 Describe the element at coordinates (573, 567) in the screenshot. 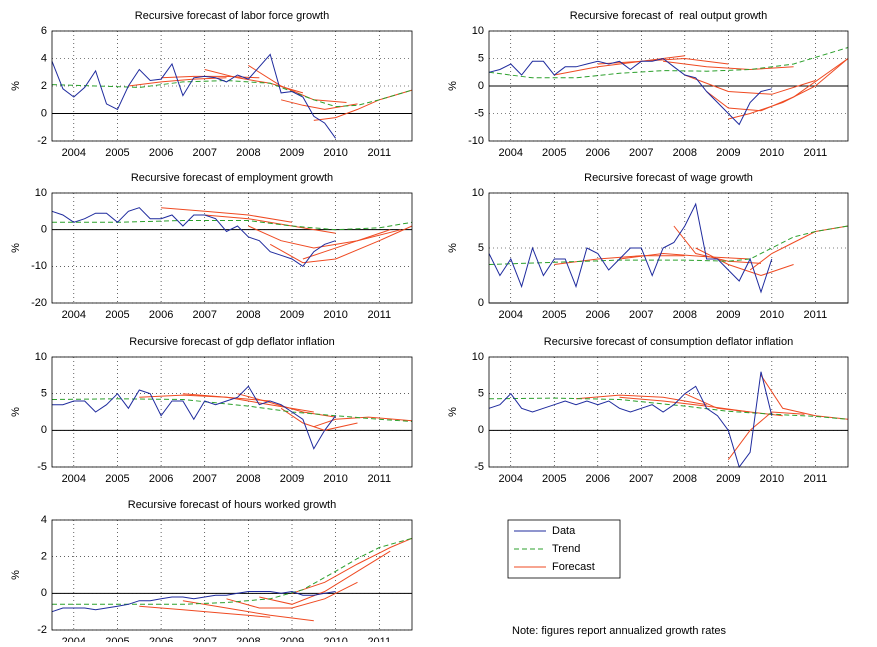

I see `legend-label: Forecast` at that location.